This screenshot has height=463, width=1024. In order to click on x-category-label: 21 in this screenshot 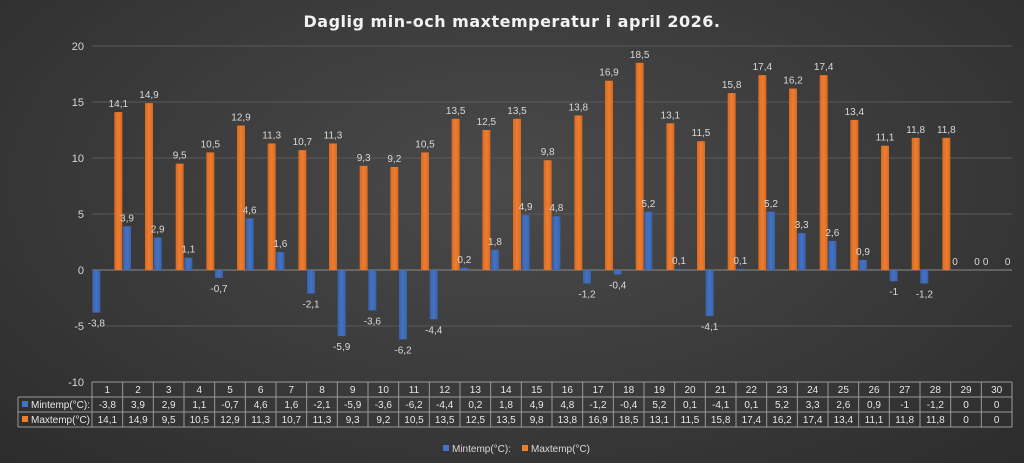, I will do `click(721, 390)`.